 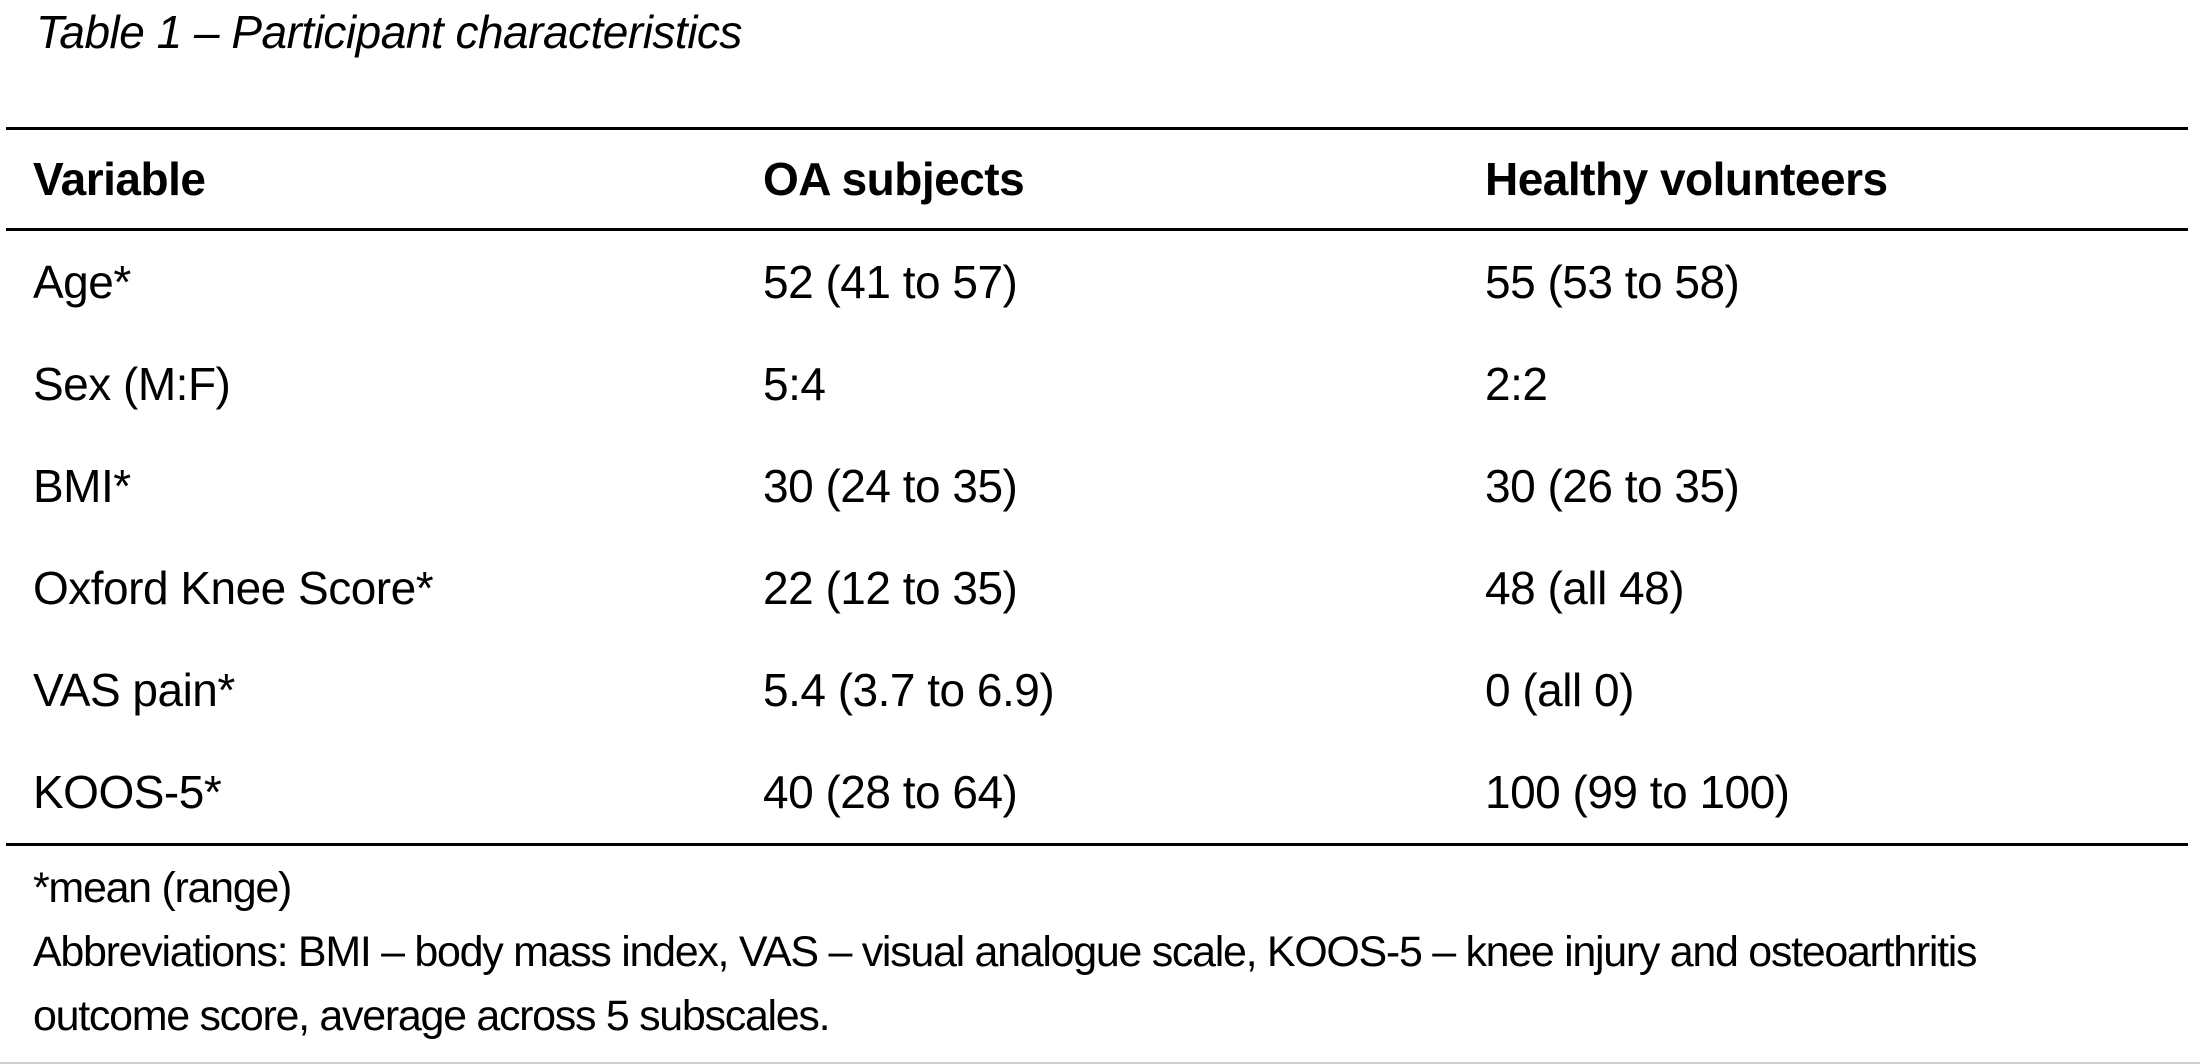 I want to click on row-variable-label: Oxford Knee Score*, so click(x=233, y=588).